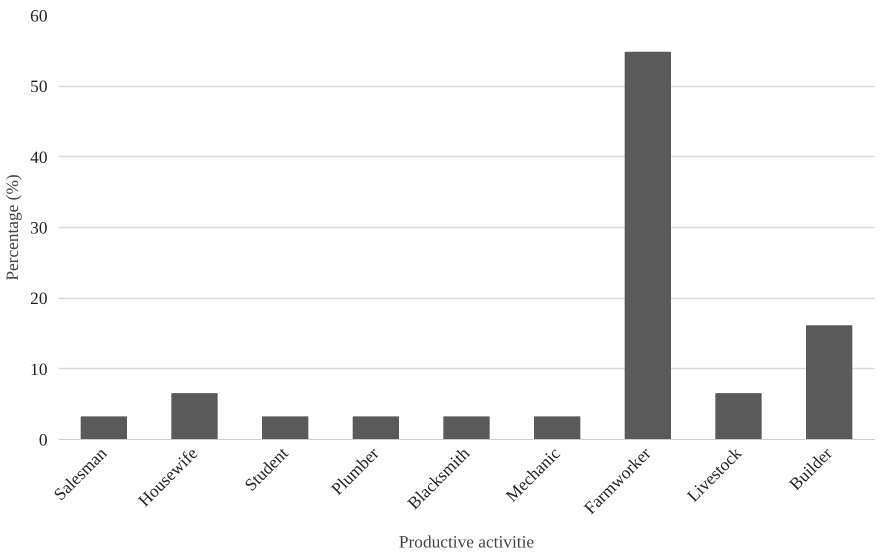 This screenshot has height=554, width=889. Describe the element at coordinates (39, 228) in the screenshot. I see `y-tick-label: 30` at that location.